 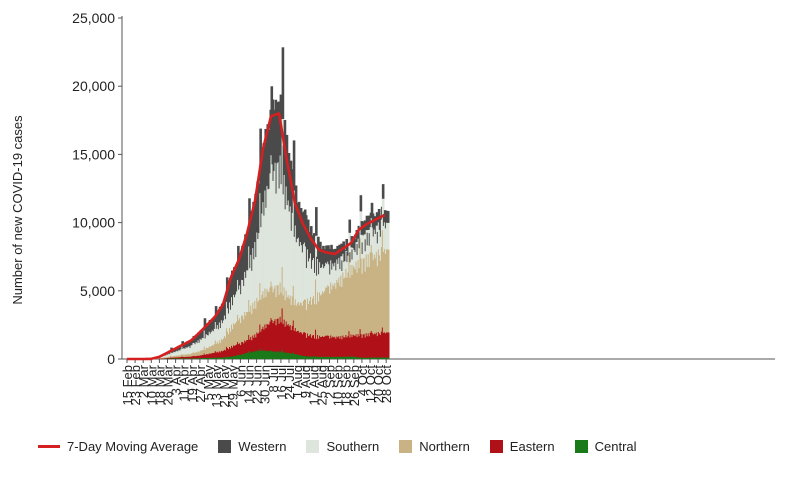 I want to click on legend-swatch-western, so click(x=224, y=446).